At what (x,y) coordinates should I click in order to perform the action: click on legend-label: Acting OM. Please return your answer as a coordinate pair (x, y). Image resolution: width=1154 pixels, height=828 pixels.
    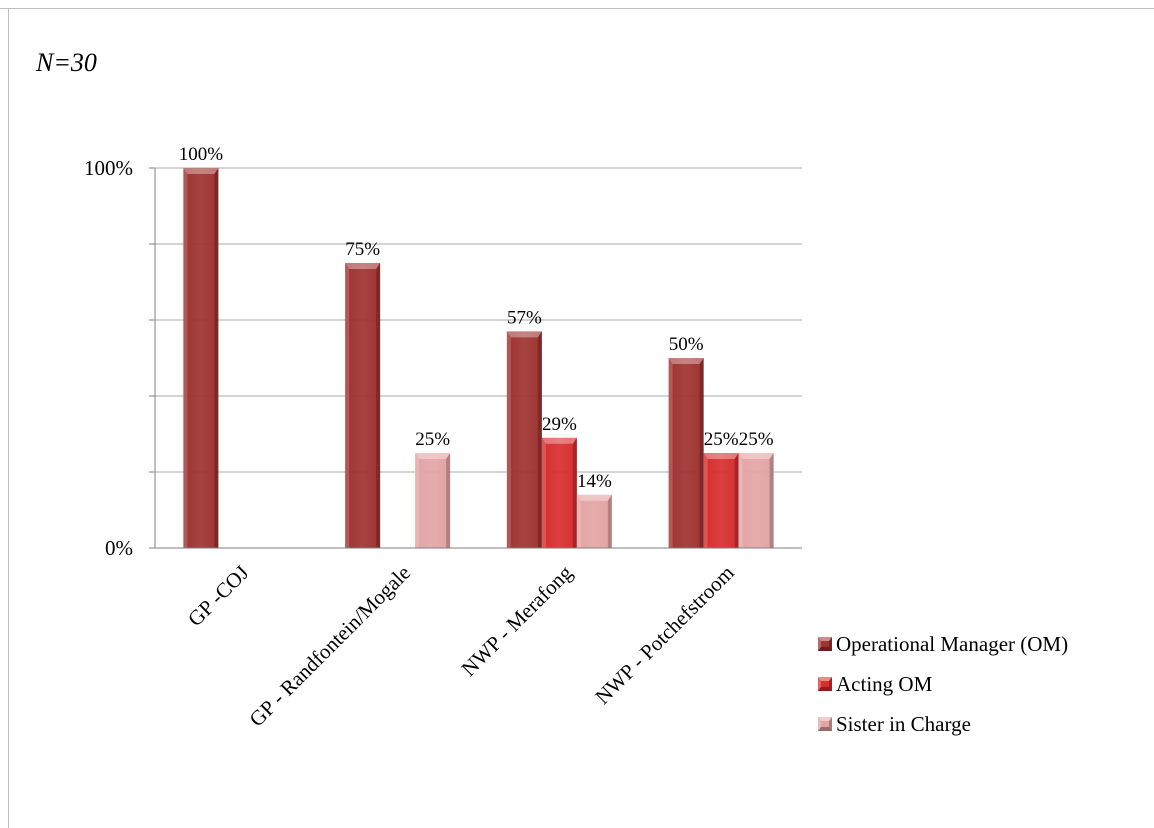
    Looking at the image, I should click on (884, 683).